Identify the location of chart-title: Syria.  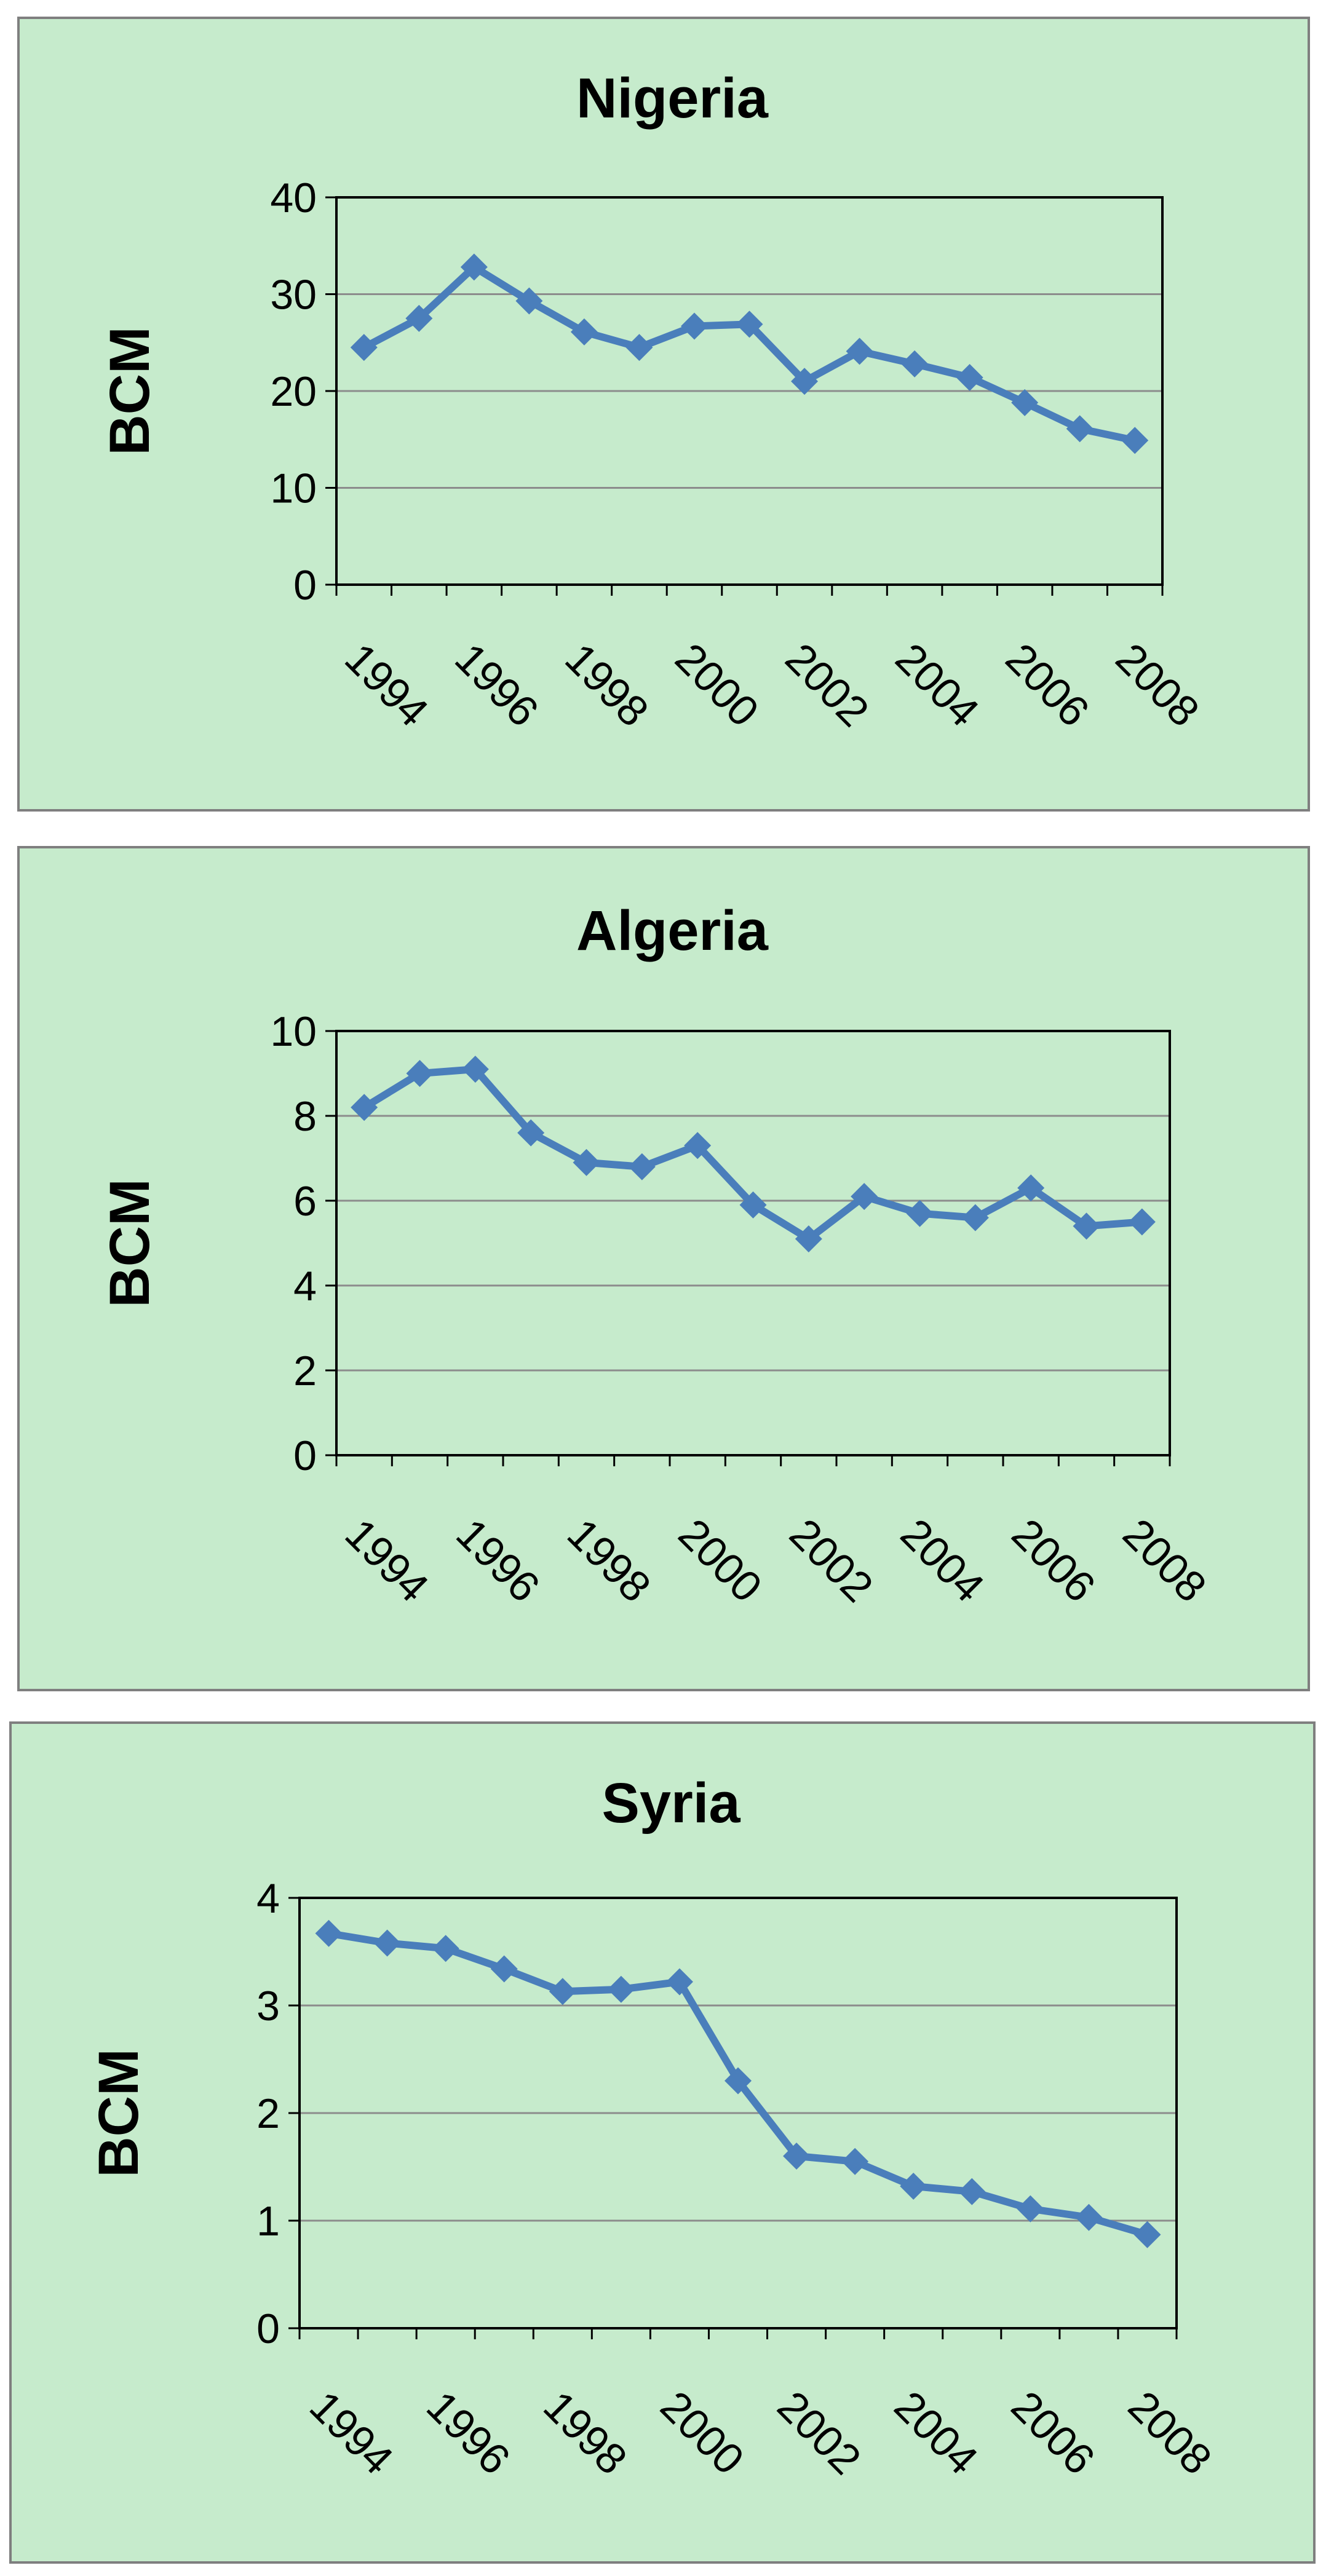
(670, 1804).